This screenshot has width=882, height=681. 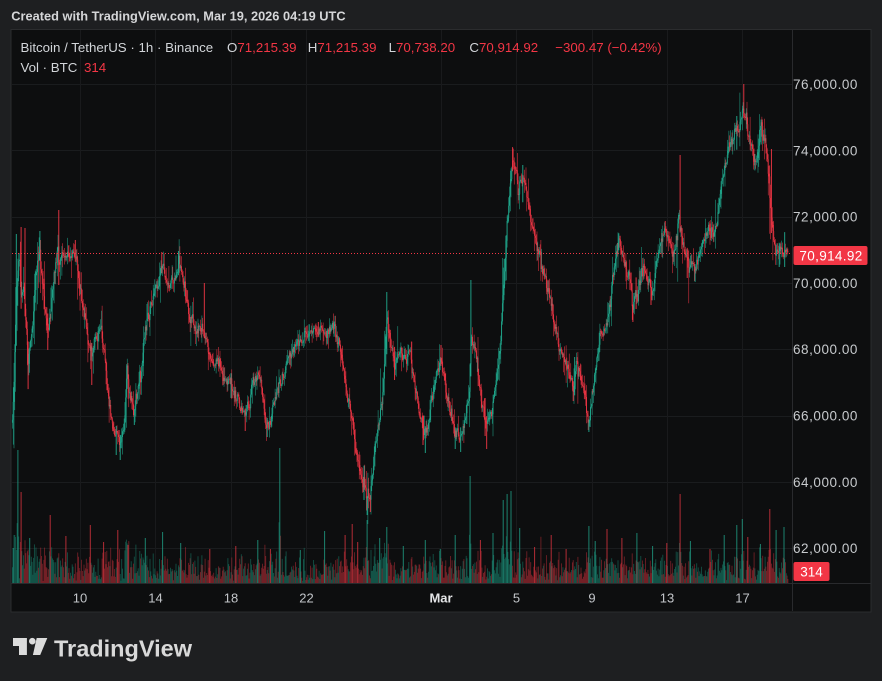 What do you see at coordinates (591, 597) in the screenshot?
I see `svg-text: 9` at bounding box center [591, 597].